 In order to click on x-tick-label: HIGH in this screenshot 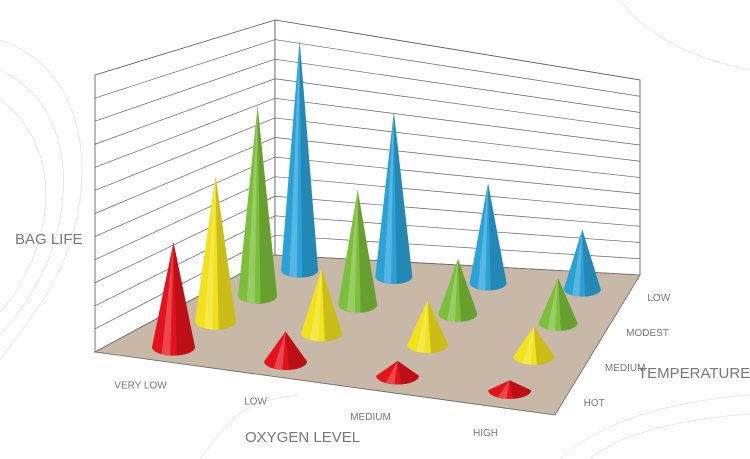, I will do `click(485, 433)`.